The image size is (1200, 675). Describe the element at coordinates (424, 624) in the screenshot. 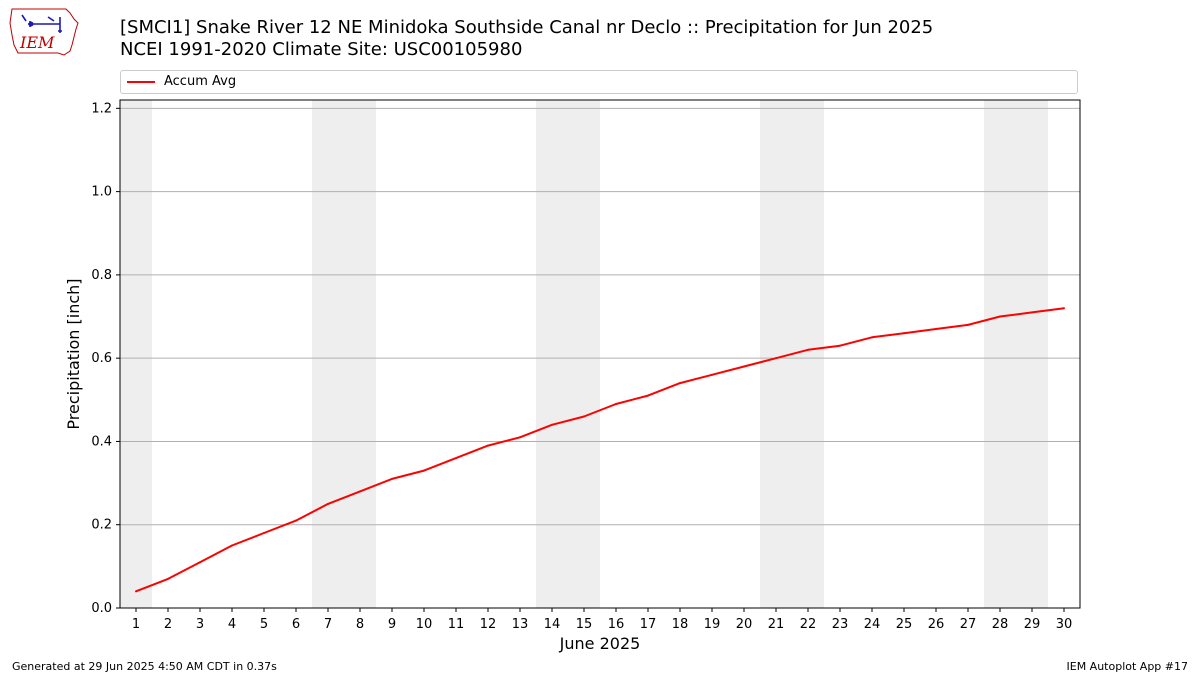

I see `x-tick-label: 10` at that location.